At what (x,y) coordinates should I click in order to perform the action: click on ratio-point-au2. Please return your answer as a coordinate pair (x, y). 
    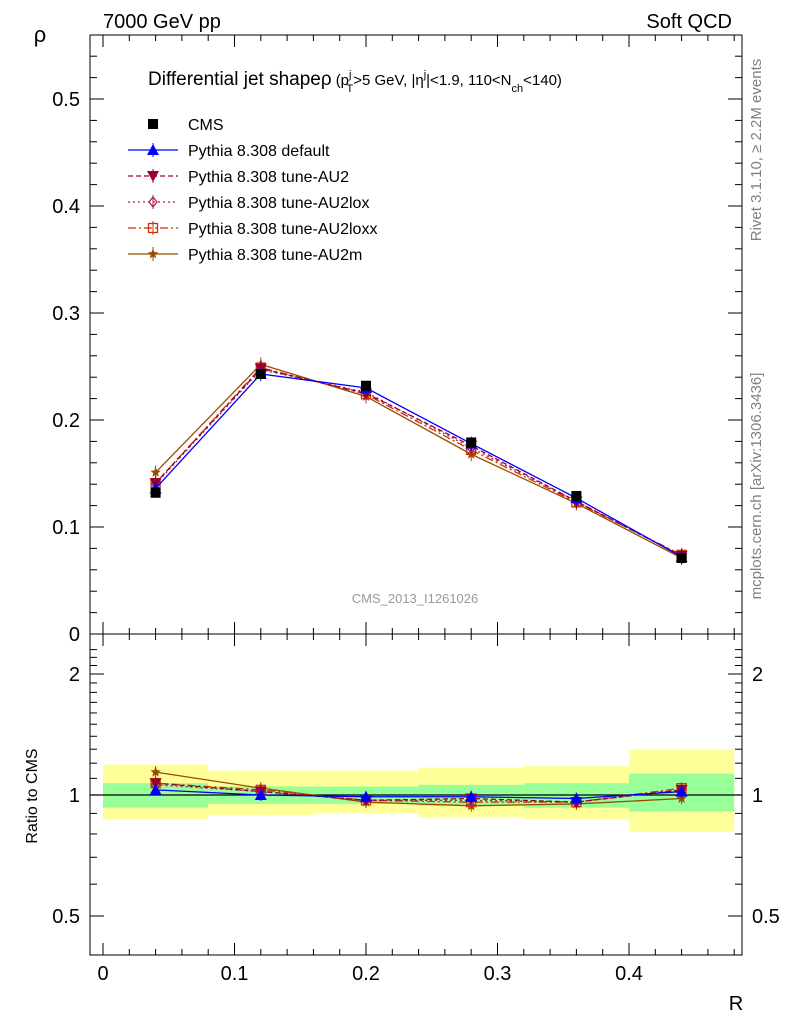
    Looking at the image, I should click on (155, 784).